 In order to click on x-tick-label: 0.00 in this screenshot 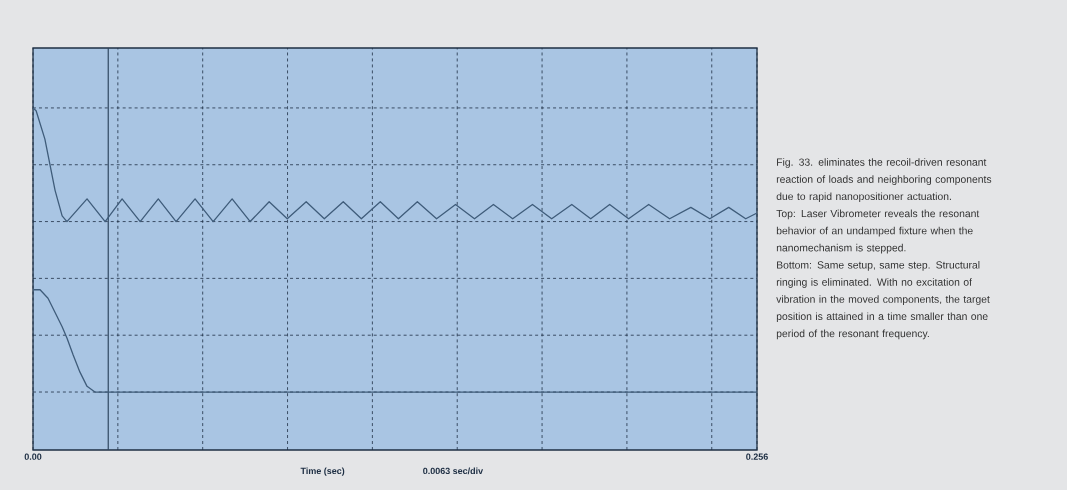, I will do `click(33, 456)`.